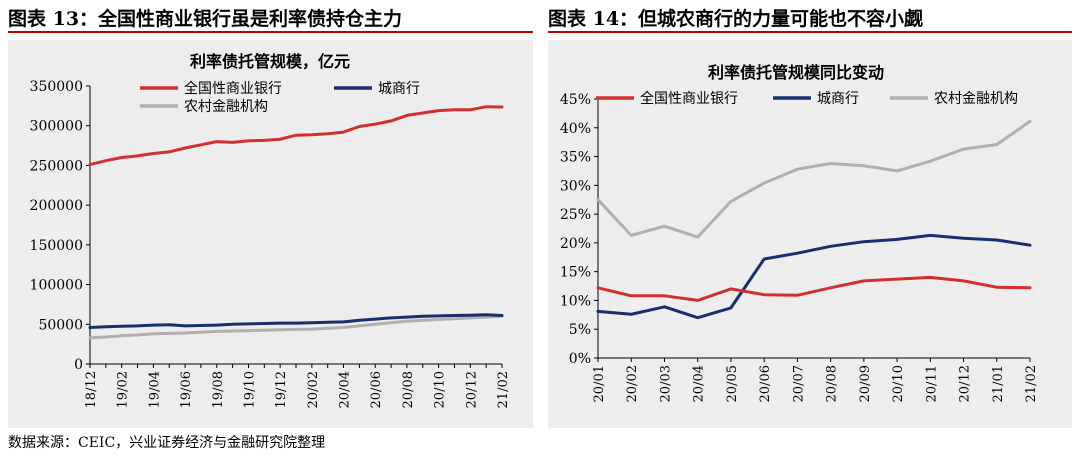 The width and height of the screenshot is (1080, 456). I want to click on y-tick-label: 50000, so click(60, 325).